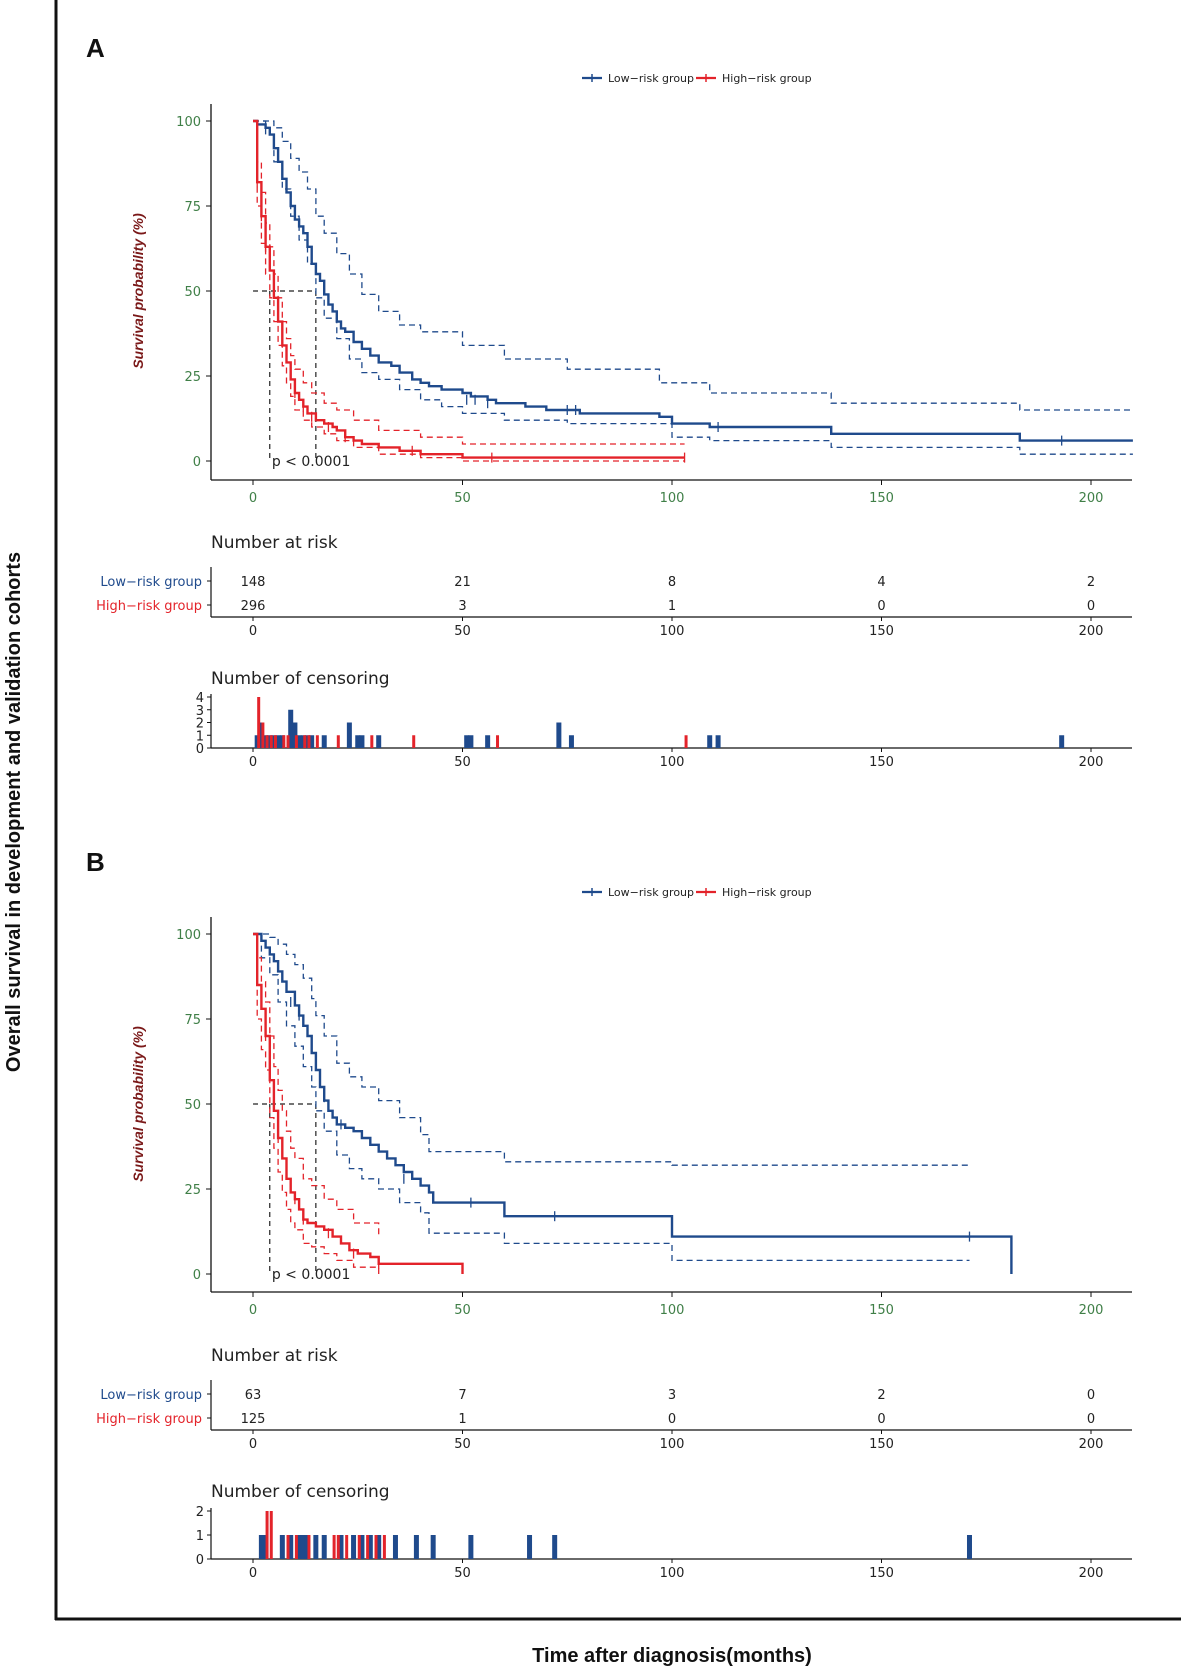 The width and height of the screenshot is (1181, 1674). Describe the element at coordinates (1091, 582) in the screenshot. I see `risk-count-low: 2` at that location.